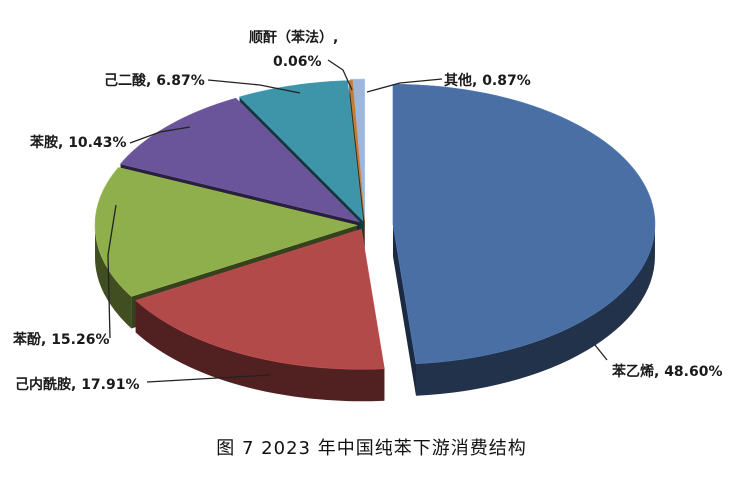 The height and width of the screenshot is (489, 743). I want to click on leader-line-caprolactam, so click(208, 378).